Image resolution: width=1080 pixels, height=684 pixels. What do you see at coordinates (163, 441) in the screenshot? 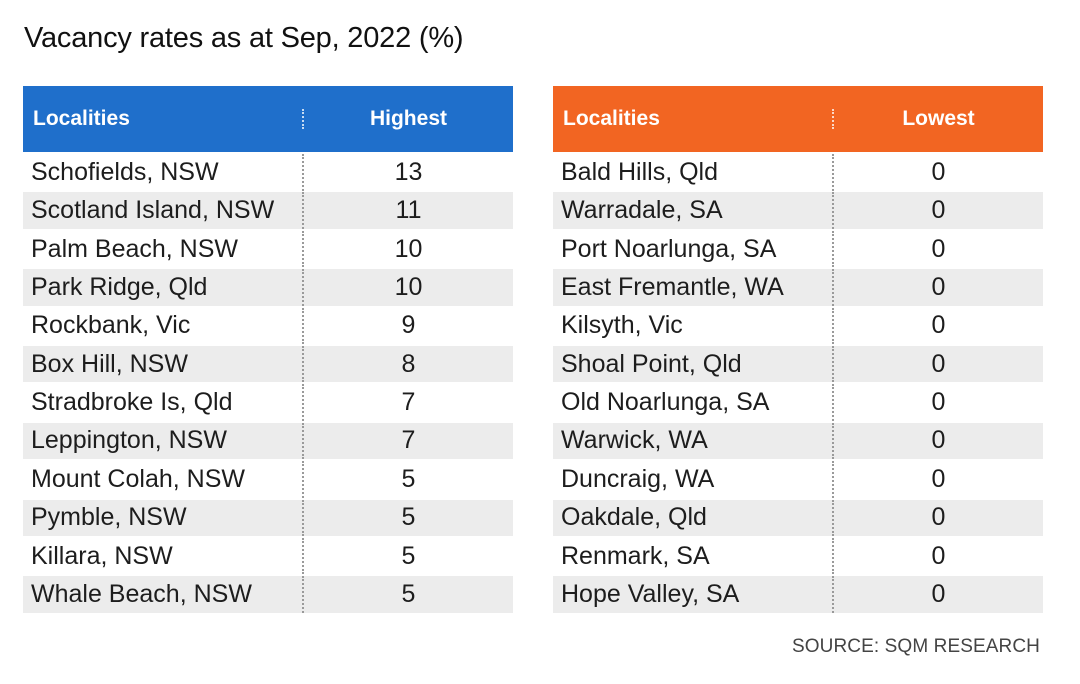
I see `locality-cell: Leppington, NSW` at bounding box center [163, 441].